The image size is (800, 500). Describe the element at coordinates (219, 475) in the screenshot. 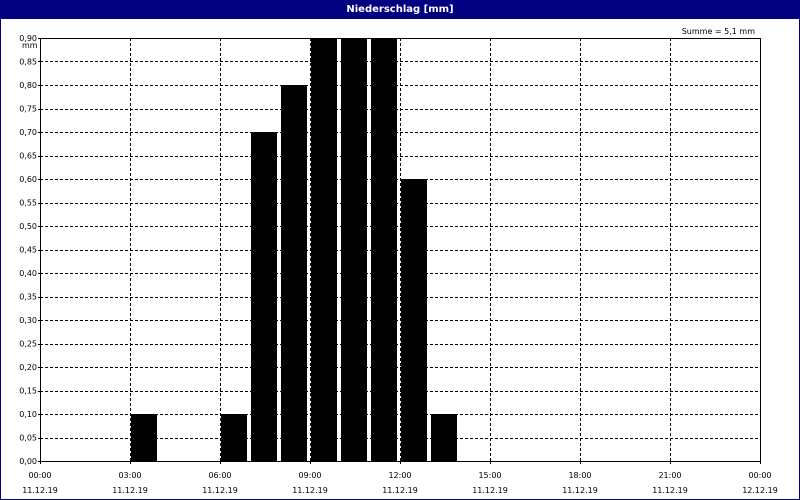

I see `x-tick-time: 06:00` at that location.